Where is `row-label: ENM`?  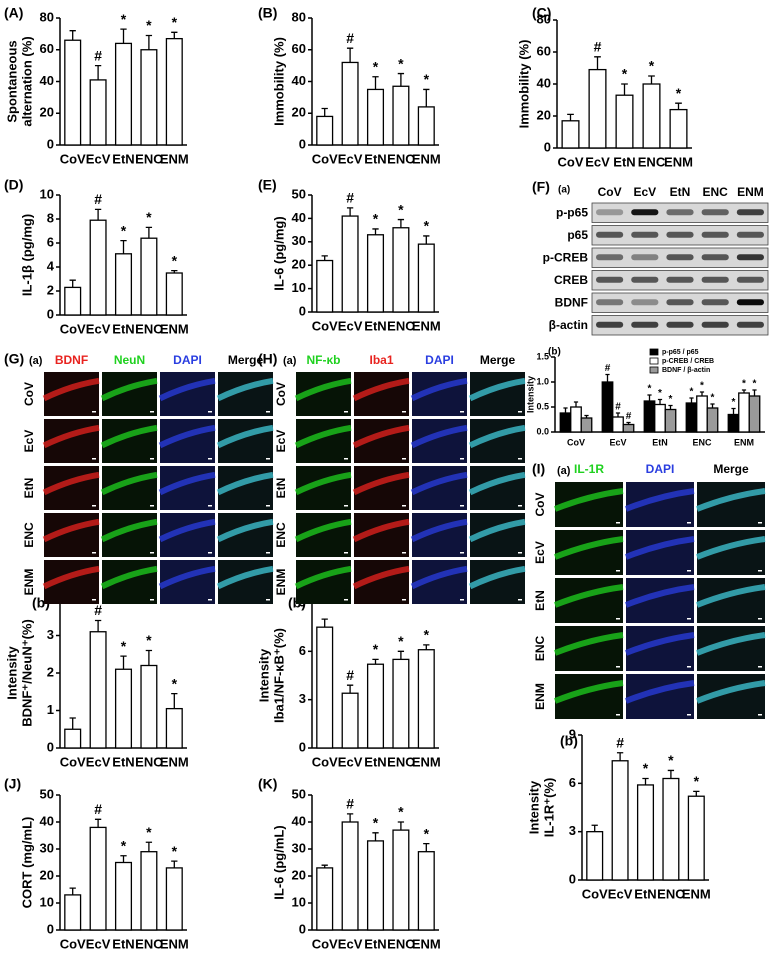
row-label: ENM is located at coordinates (29, 582).